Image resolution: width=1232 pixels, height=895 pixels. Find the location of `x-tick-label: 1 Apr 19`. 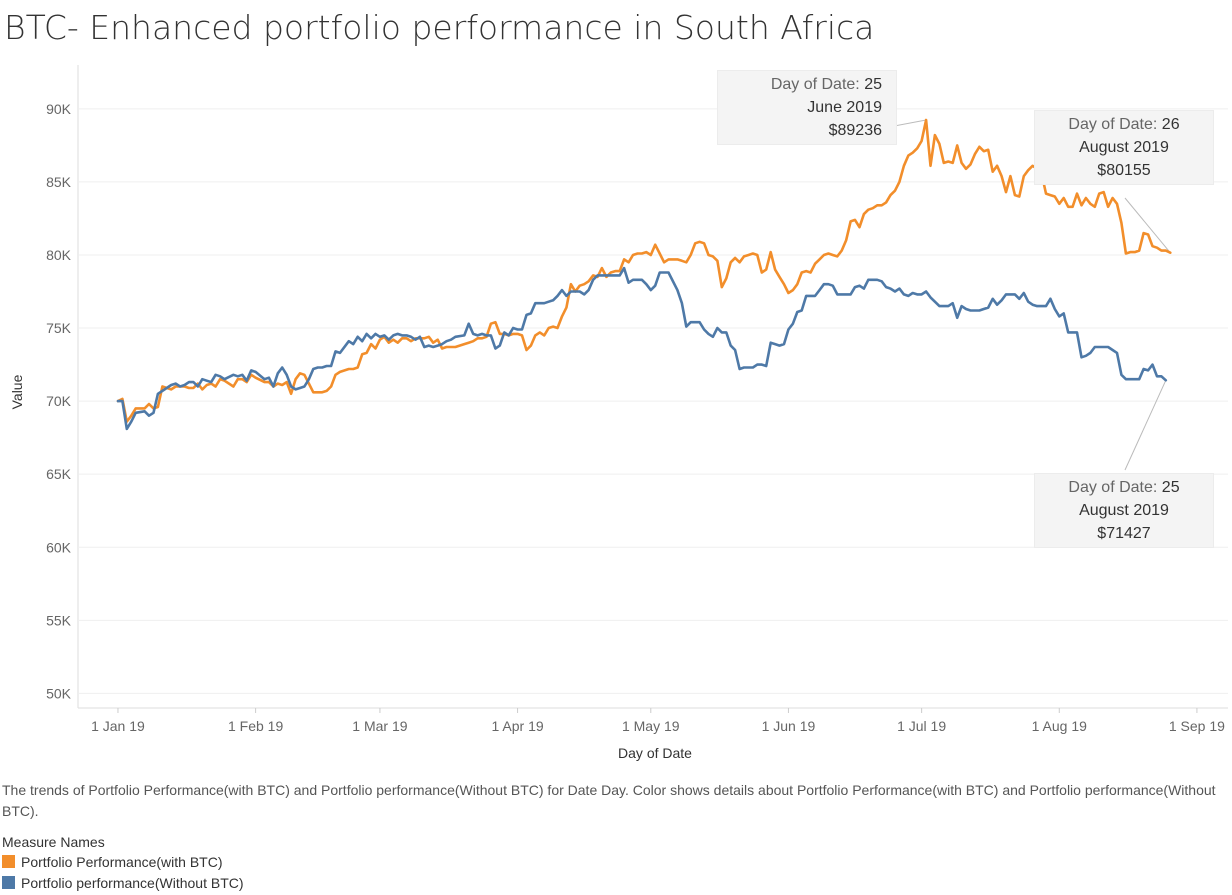

x-tick-label: 1 Apr 19 is located at coordinates (517, 726).